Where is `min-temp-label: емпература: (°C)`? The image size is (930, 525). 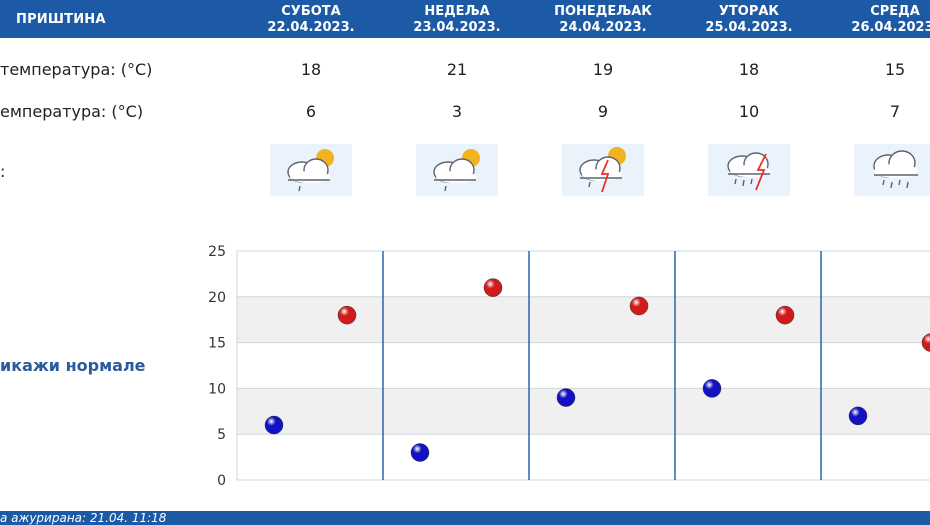 min-temp-label: емпература: (°C) is located at coordinates (72, 111).